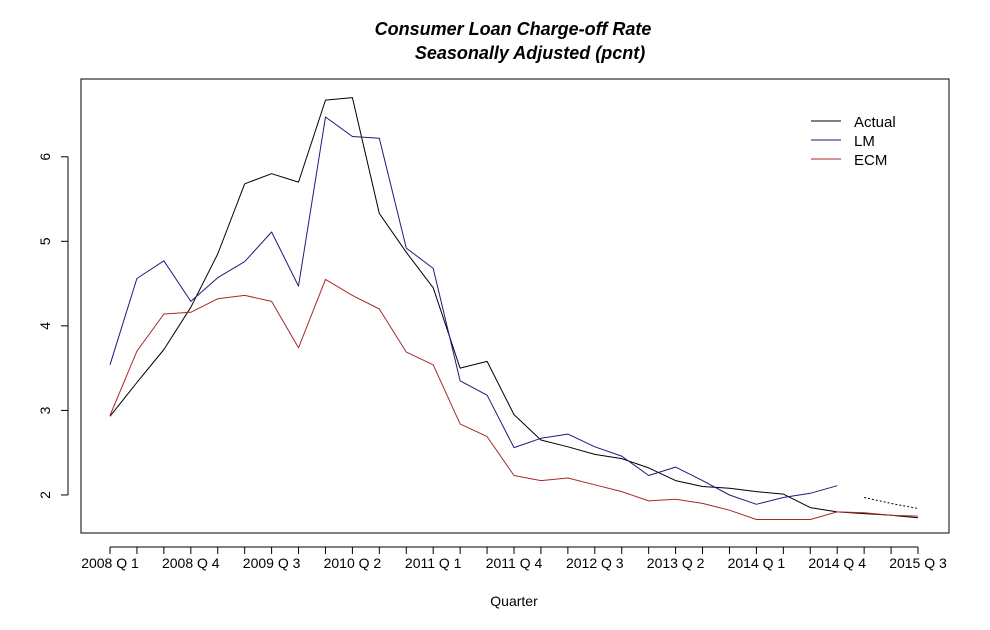 This screenshot has width=990, height=630. What do you see at coordinates (870, 160) in the screenshot?
I see `legend-label-ecm: ECM` at bounding box center [870, 160].